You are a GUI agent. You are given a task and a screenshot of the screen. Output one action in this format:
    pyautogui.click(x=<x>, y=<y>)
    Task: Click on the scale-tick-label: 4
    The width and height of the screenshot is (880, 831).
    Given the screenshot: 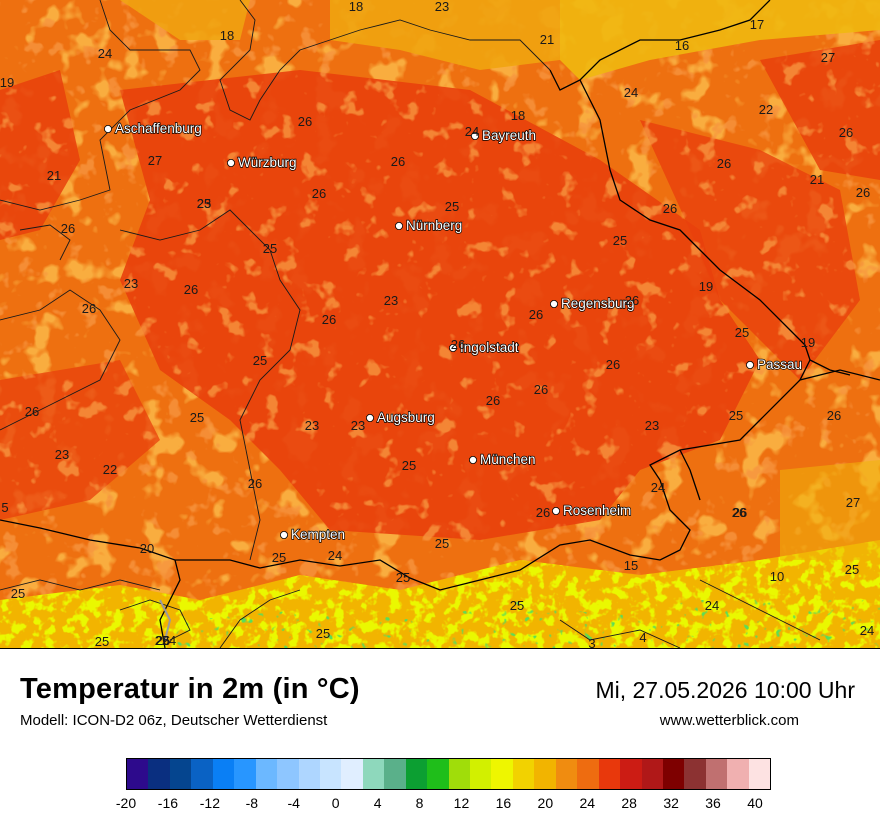 What is the action you would take?
    pyautogui.click(x=377, y=803)
    